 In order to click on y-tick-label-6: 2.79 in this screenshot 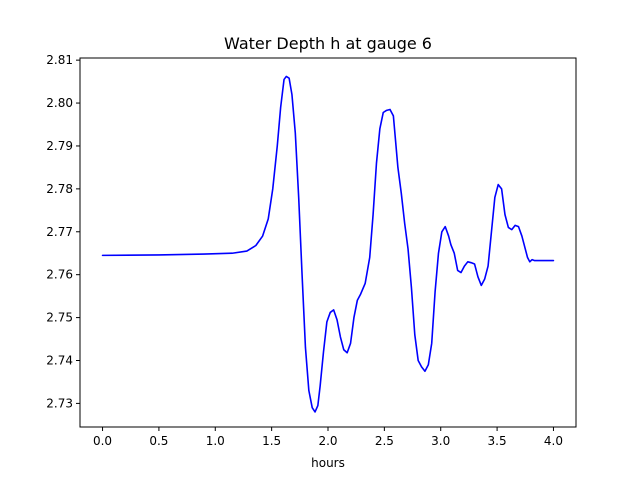, I will do `click(59, 146)`.